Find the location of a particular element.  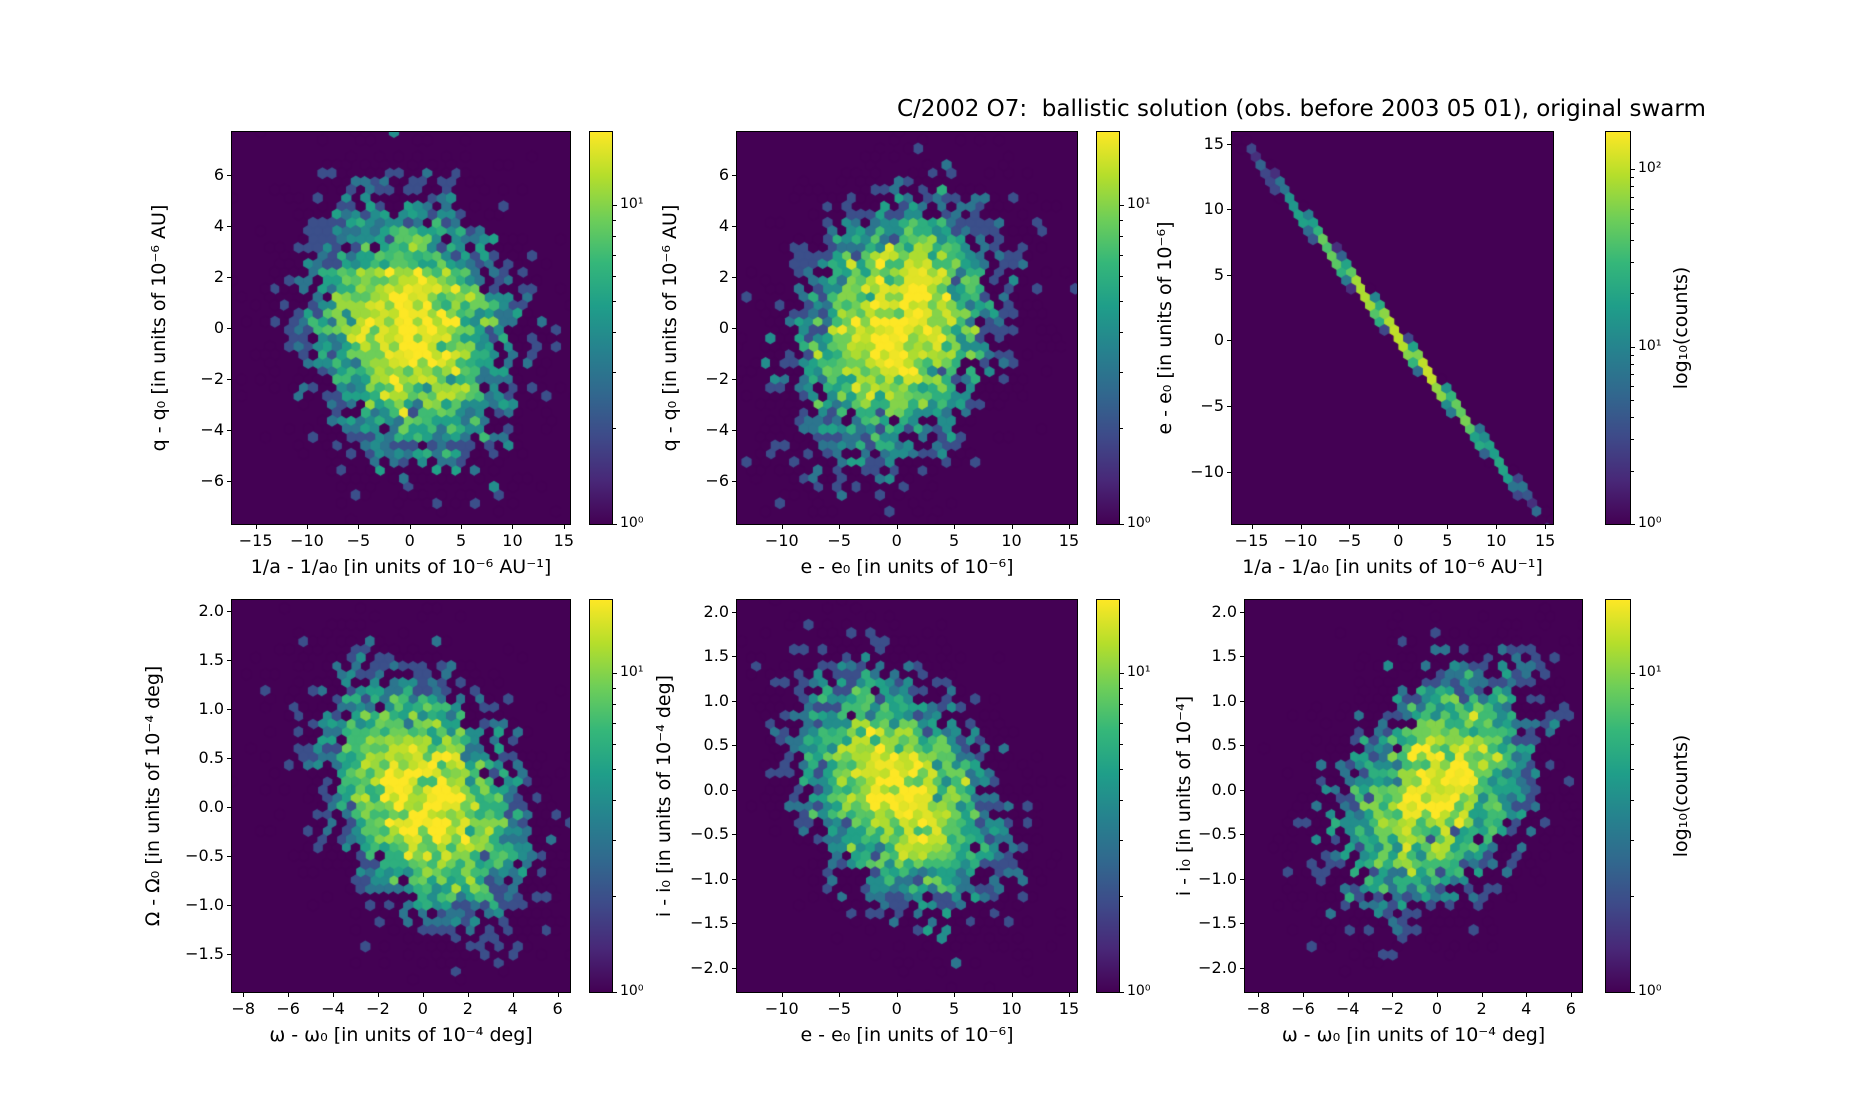

x-tick-label: 15 is located at coordinates (563, 540).